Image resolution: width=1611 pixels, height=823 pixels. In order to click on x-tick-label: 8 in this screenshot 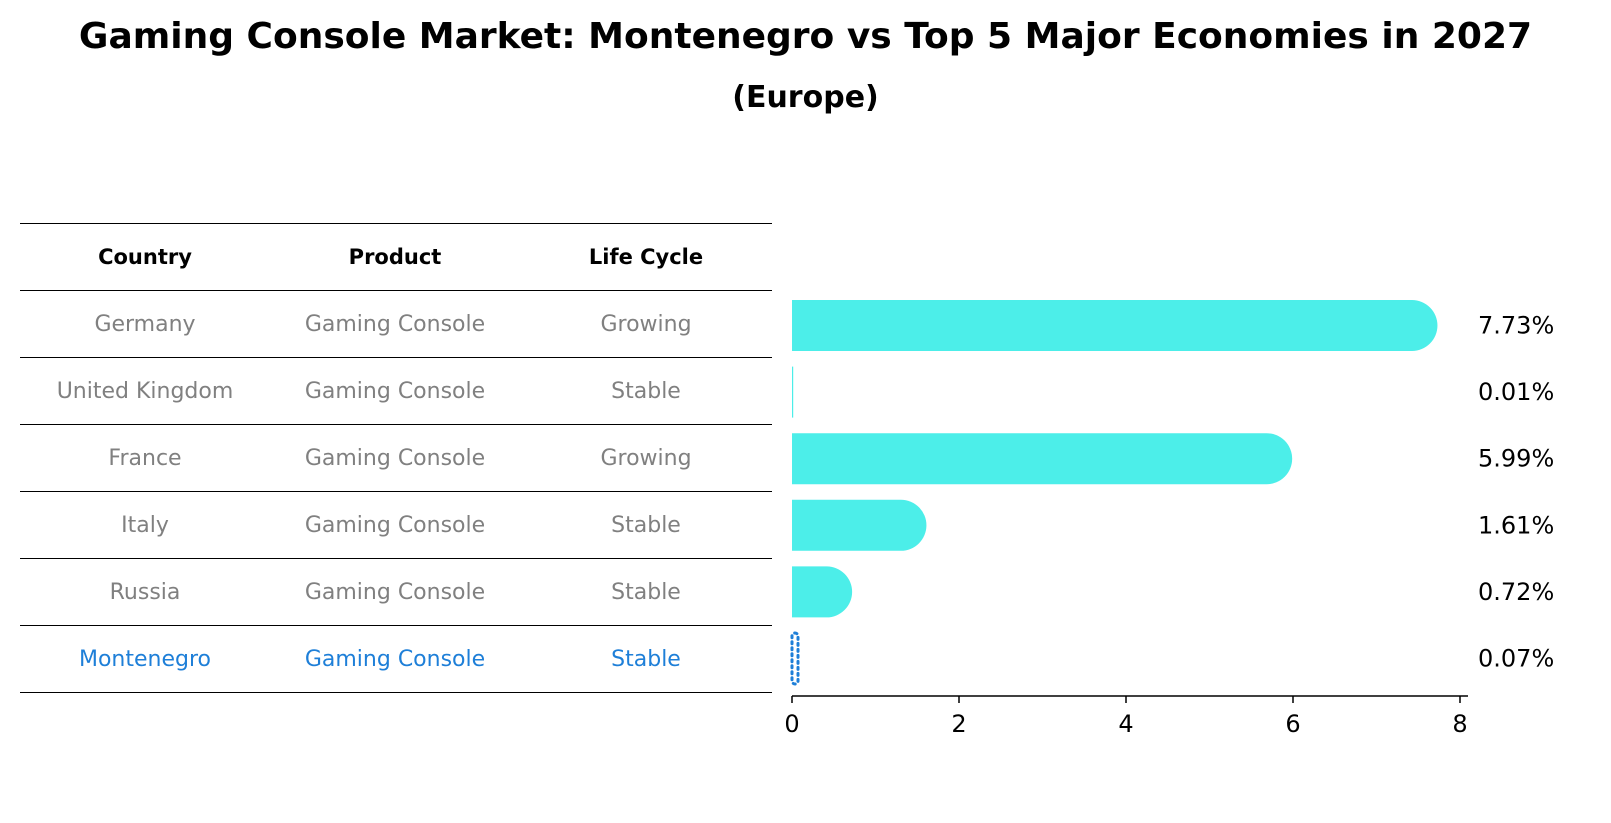, I will do `click(1459, 724)`.